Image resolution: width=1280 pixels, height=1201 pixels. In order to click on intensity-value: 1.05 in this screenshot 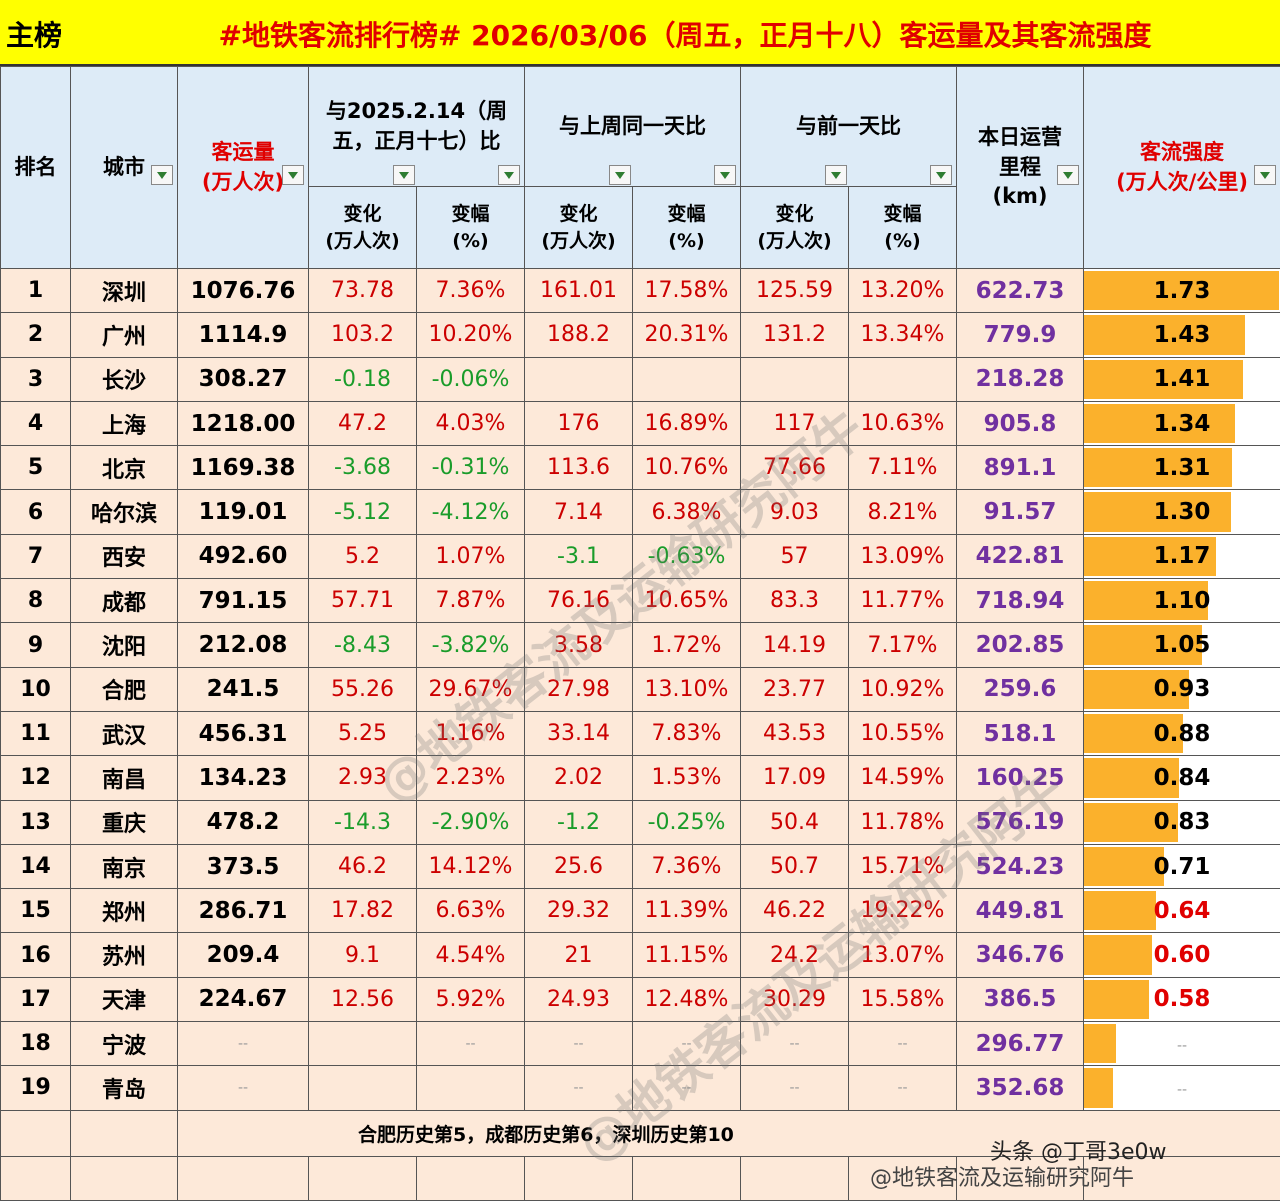, I will do `click(1182, 645)`.